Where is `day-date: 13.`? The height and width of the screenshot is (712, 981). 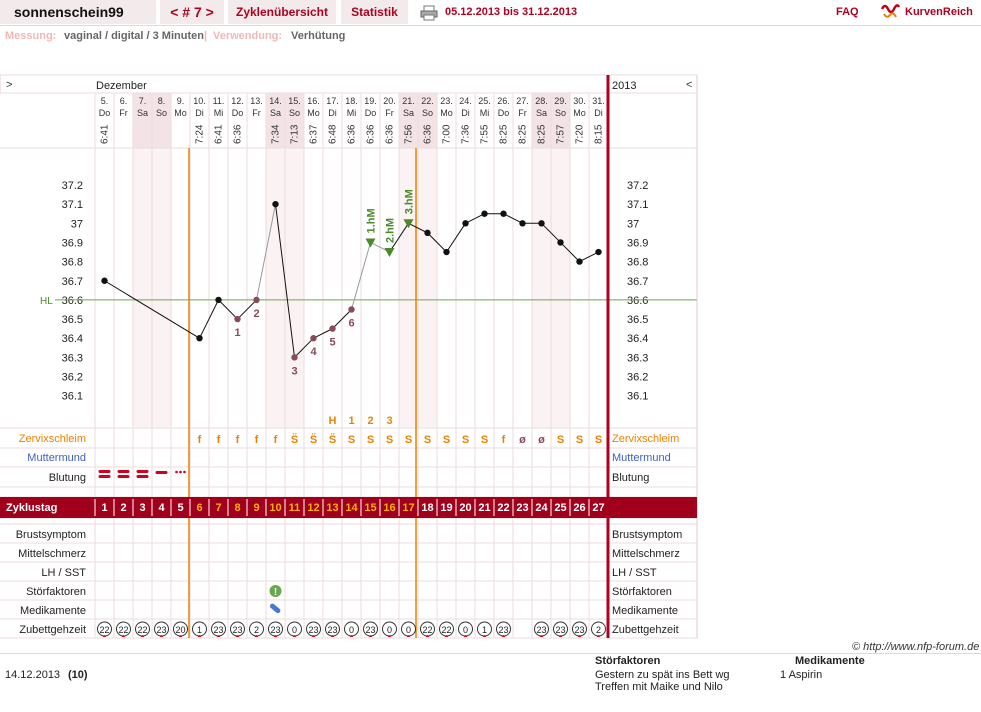
day-date: 13. is located at coordinates (256, 101).